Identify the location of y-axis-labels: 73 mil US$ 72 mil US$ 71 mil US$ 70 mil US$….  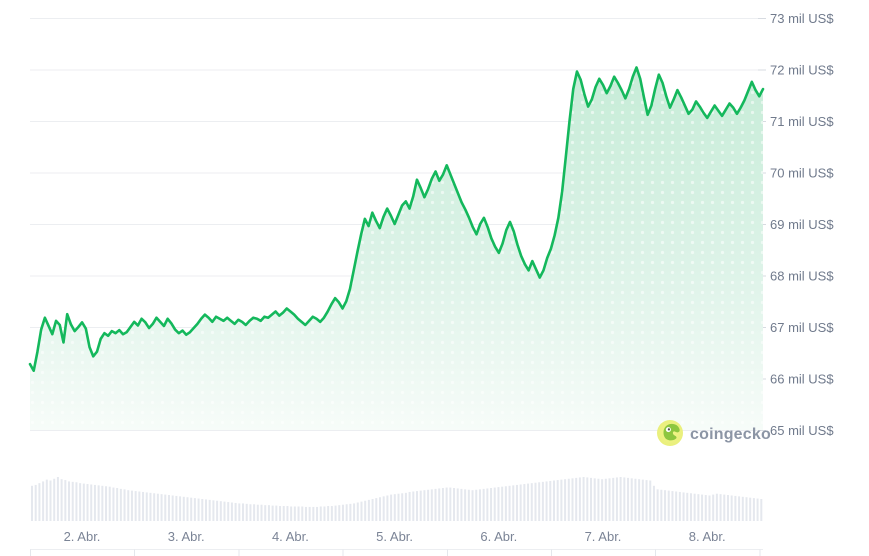
(802, 224).